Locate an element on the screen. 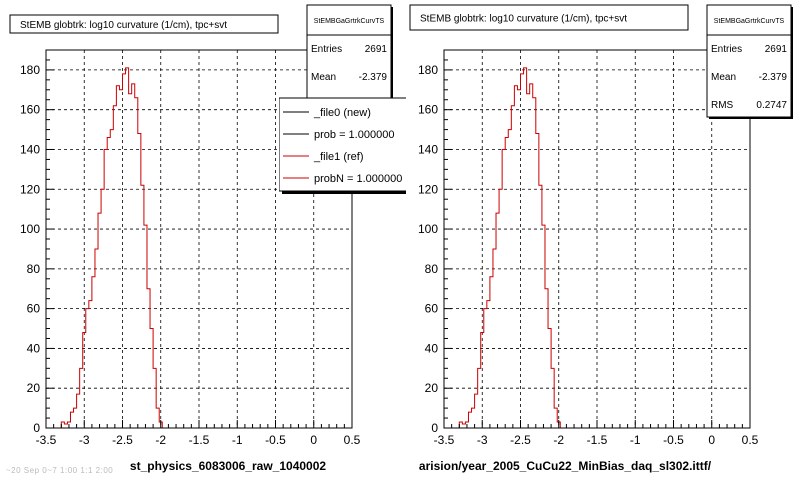 This screenshot has width=800, height=485. legend-box is located at coordinates (342, 144).